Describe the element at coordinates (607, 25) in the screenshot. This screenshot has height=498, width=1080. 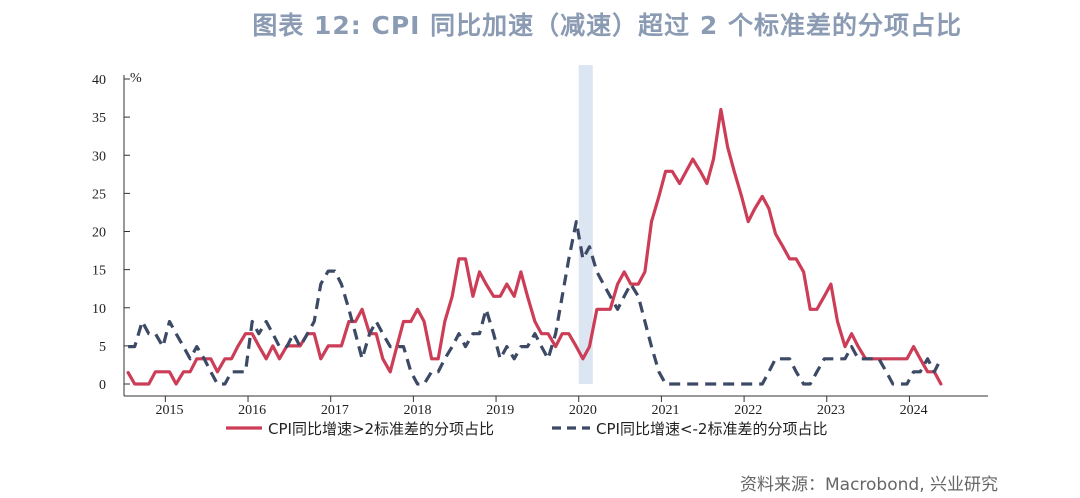
I see `chart-title: 图表 12: CPI 同比加速（减速）超过 2 个标准差的分项占比` at that location.